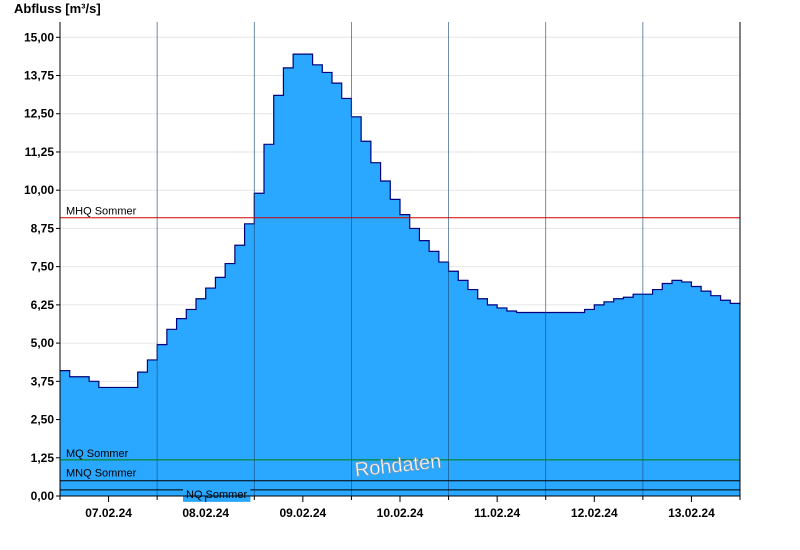  I want to click on y-tick-label-6: 7,50, so click(43, 267).